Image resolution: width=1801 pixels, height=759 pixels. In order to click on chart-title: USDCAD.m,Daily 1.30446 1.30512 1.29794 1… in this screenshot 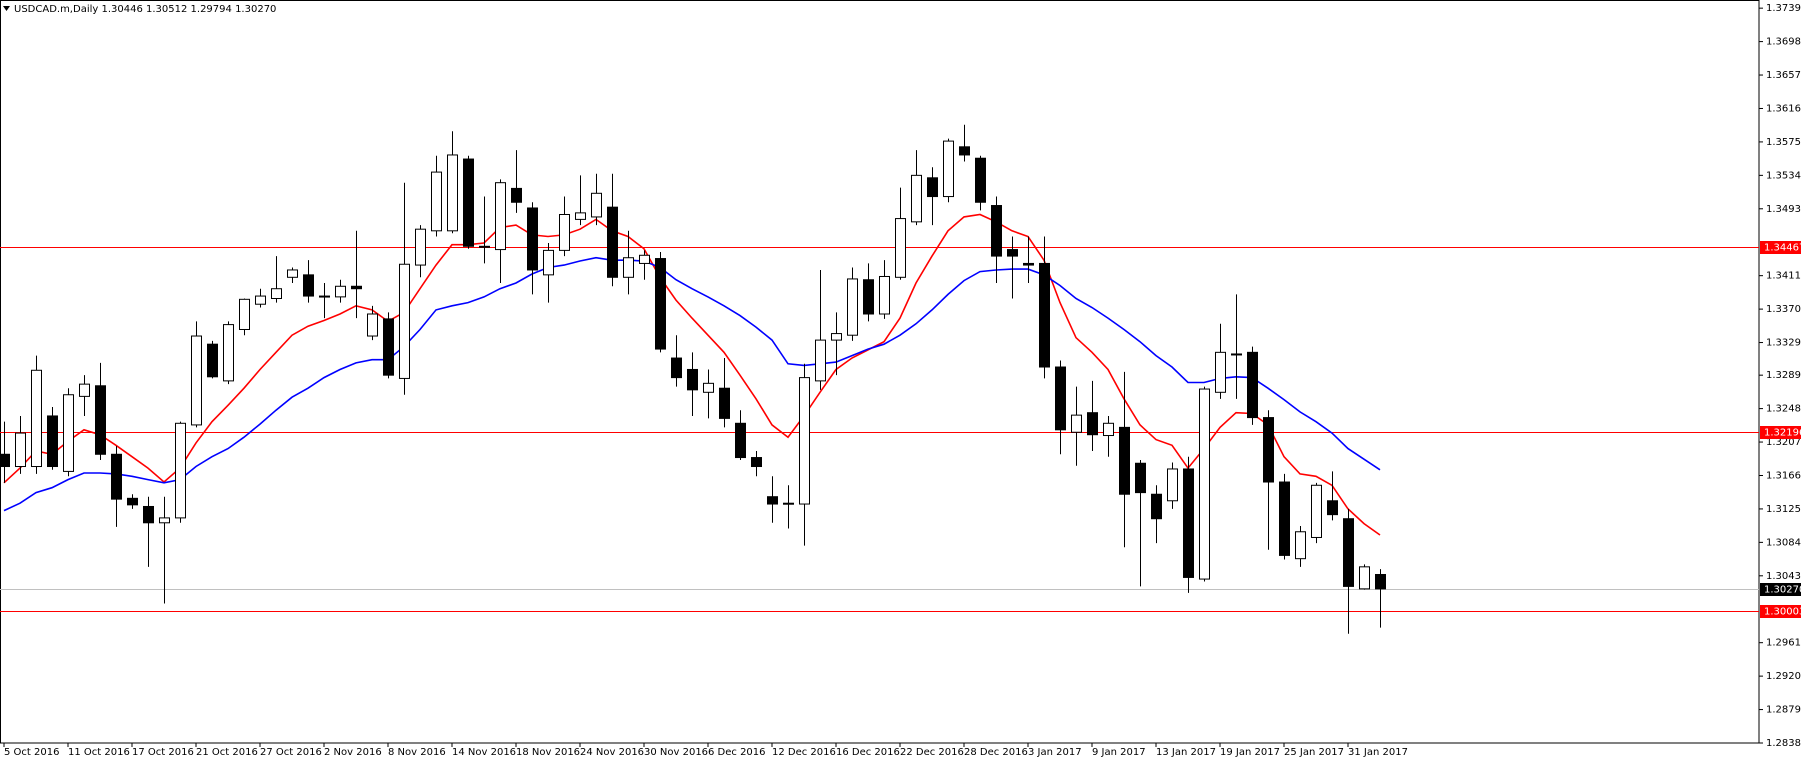, I will do `click(145, 9)`.